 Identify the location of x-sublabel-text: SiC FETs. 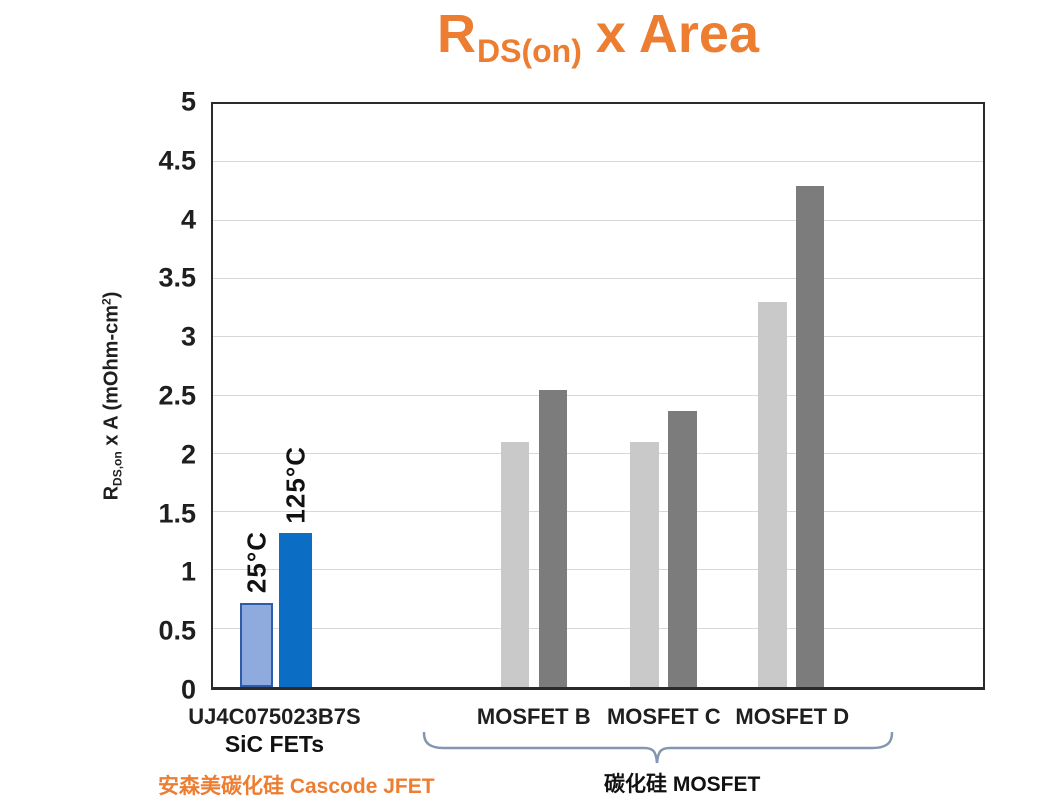
(274, 744).